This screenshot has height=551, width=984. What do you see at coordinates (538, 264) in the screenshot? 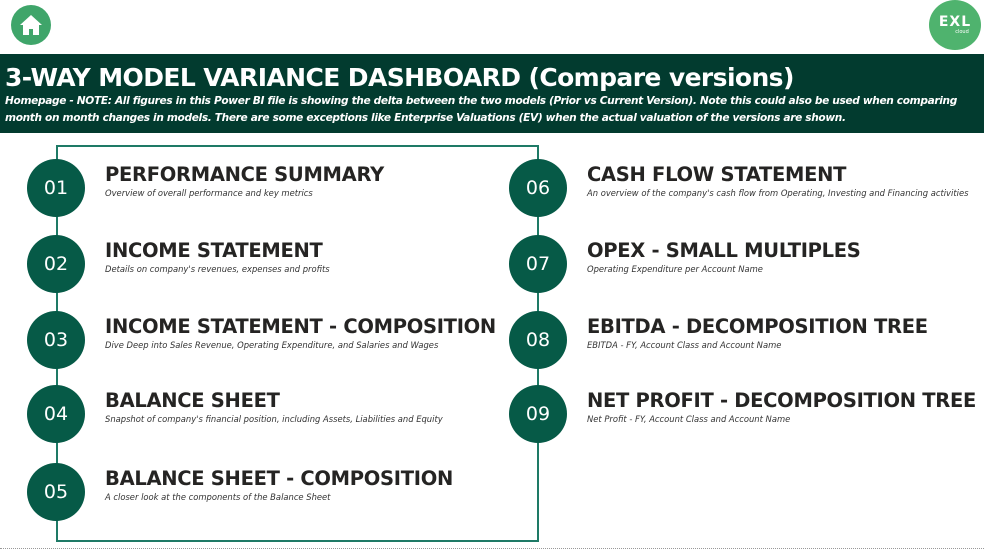
I see `number-badge: 07` at bounding box center [538, 264].